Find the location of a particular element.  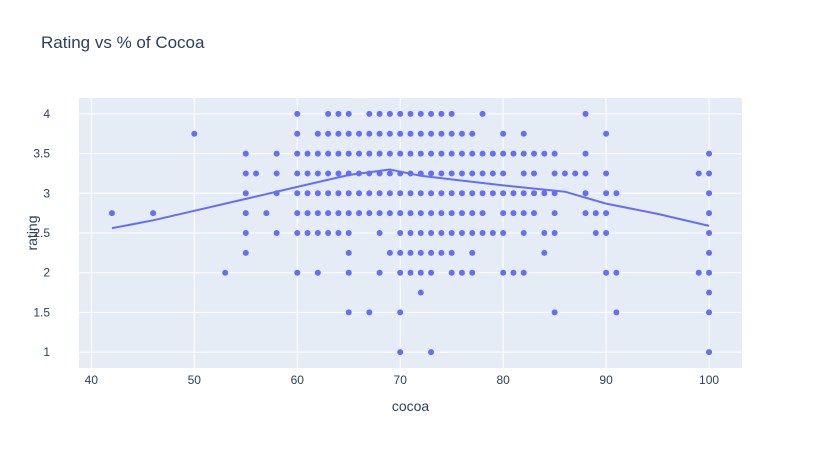

y-tick-label: 4 is located at coordinates (46, 114).